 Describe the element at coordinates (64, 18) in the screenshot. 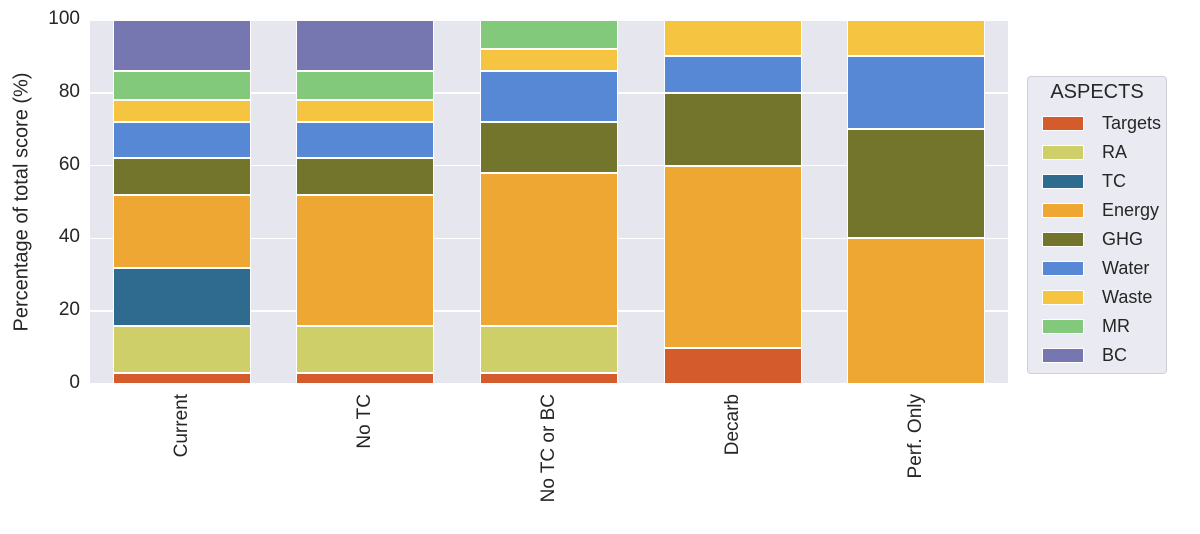

I see `y-tick-label: 100` at that location.